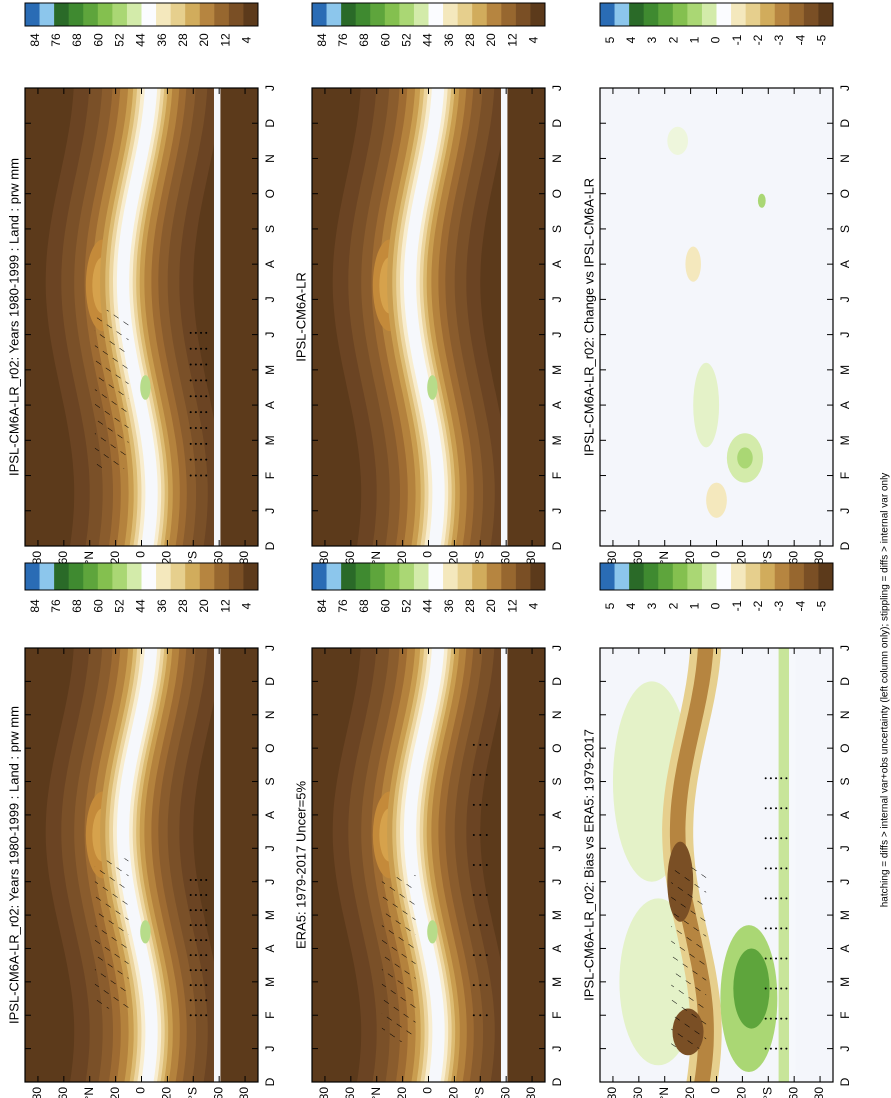  What do you see at coordinates (247, 605) in the screenshot?
I see `colorbar-label: 4` at bounding box center [247, 605].